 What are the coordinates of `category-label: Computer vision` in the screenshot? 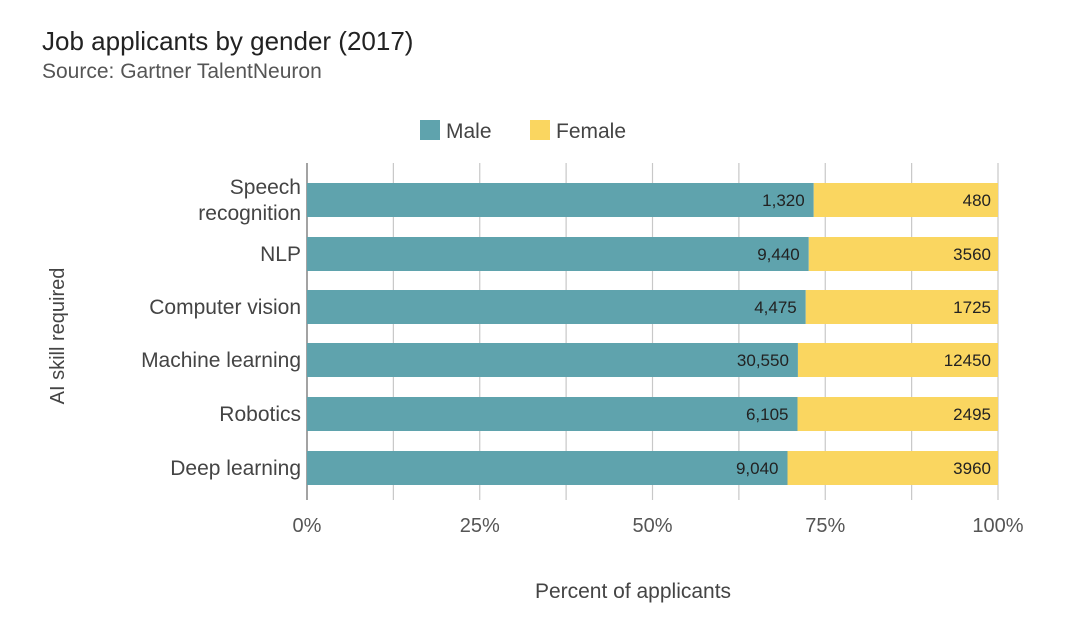 It's located at (225, 307).